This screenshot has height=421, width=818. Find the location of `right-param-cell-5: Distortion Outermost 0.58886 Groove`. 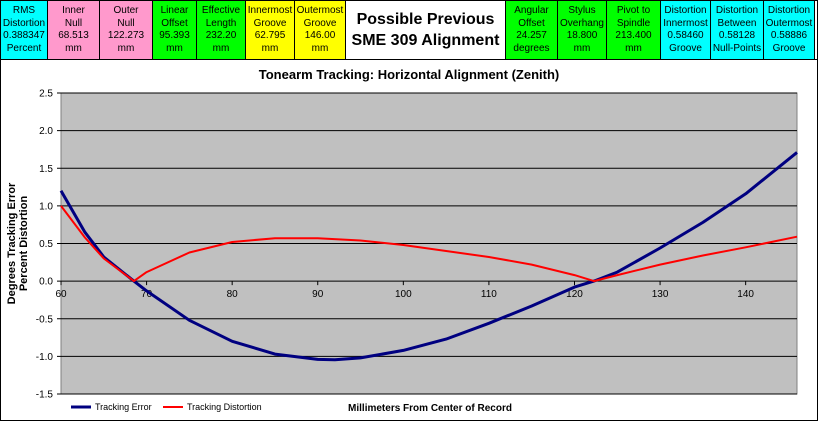

right-param-cell-5: Distortion Outermost 0.58886 Groove is located at coordinates (789, 30).